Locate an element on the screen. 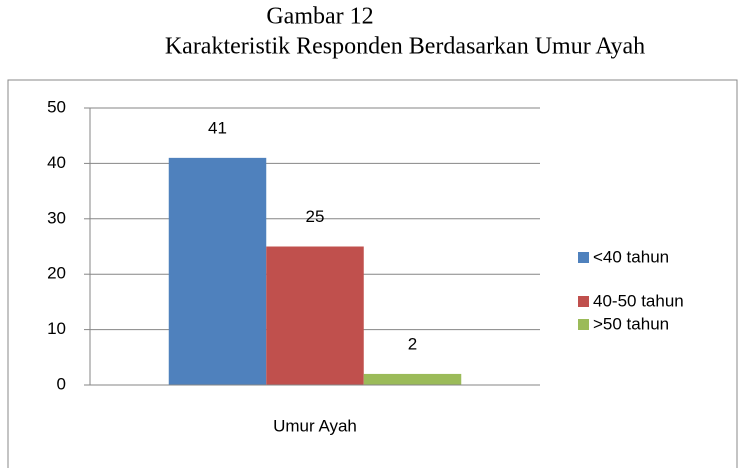 The width and height of the screenshot is (744, 468). data-label: 2 is located at coordinates (412, 343).